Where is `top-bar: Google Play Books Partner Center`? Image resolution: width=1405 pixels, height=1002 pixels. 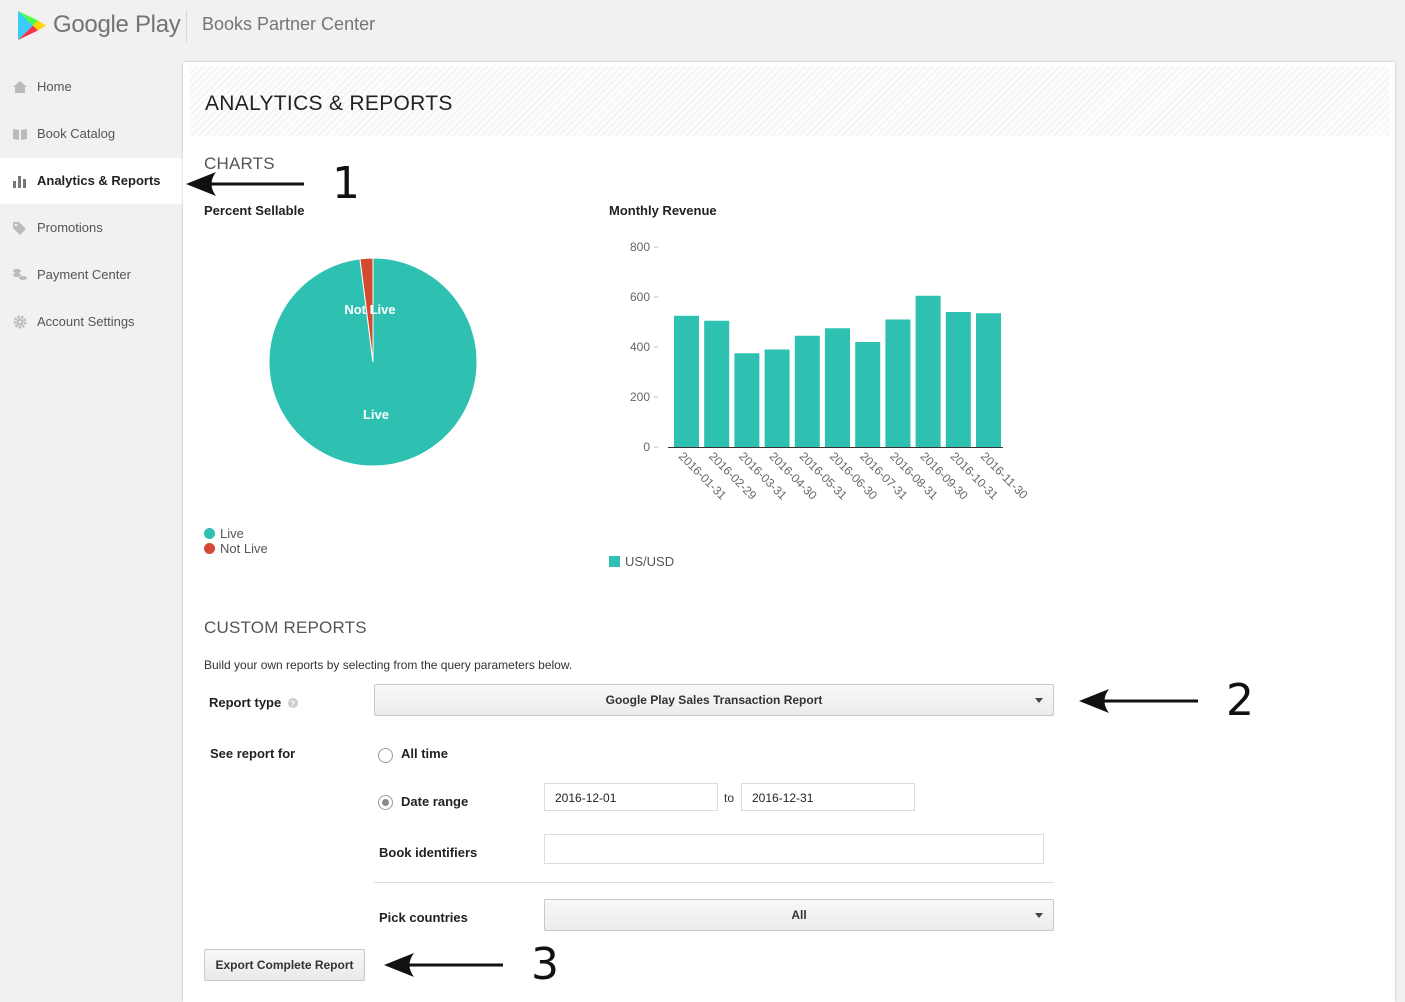 top-bar: Google Play Books Partner Center is located at coordinates (702, 26).